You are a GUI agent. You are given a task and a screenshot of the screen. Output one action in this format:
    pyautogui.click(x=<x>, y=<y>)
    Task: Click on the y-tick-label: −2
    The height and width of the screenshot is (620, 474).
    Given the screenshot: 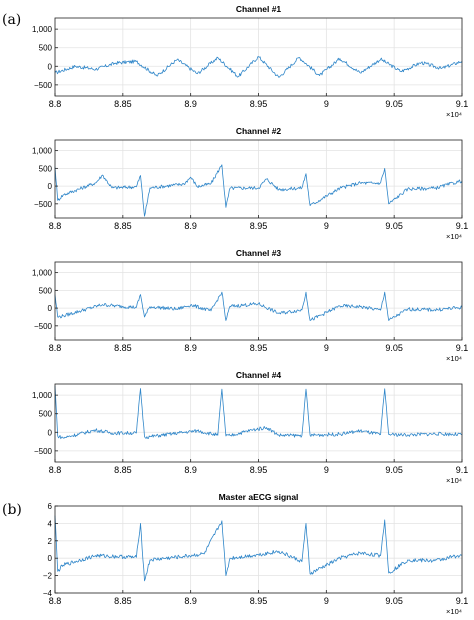 What is the action you would take?
    pyautogui.click(x=48, y=576)
    